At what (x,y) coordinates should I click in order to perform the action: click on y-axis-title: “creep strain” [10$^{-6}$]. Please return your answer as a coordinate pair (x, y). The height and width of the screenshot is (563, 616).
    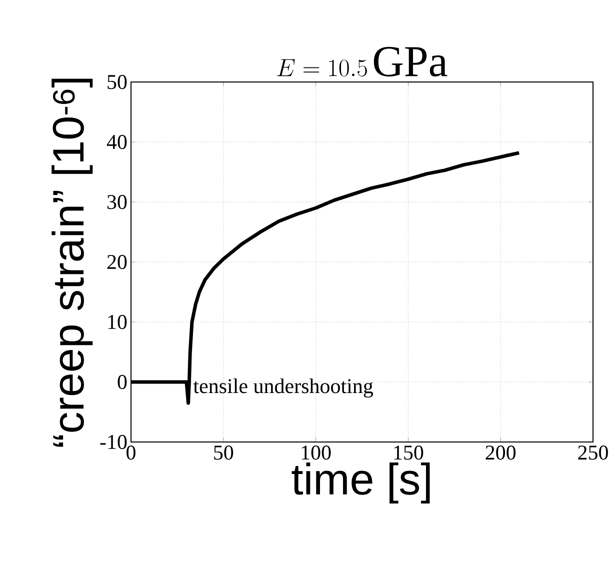
    Looking at the image, I should click on (72, 262).